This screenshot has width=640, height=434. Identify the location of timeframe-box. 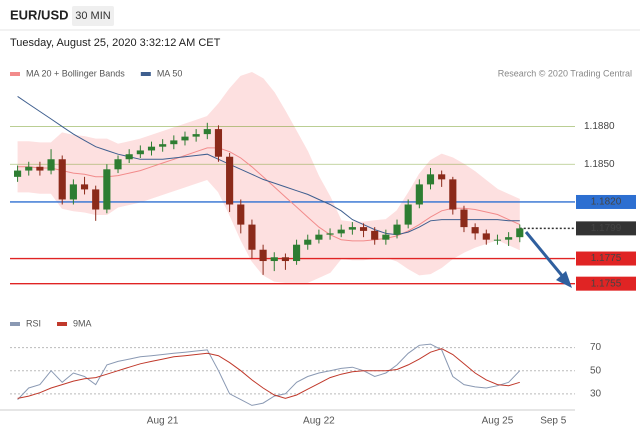
(93, 16).